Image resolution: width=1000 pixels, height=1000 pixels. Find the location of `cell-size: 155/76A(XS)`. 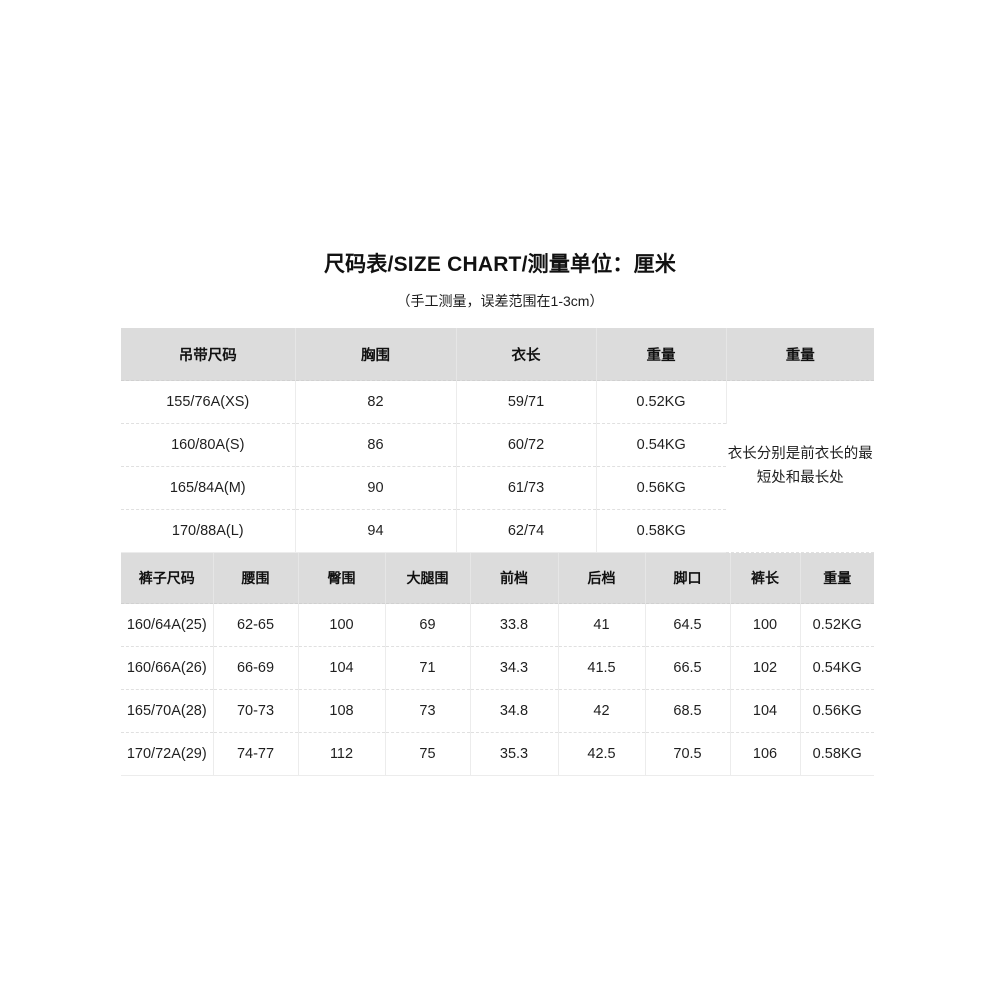

cell-size: 155/76A(XS) is located at coordinates (208, 402).